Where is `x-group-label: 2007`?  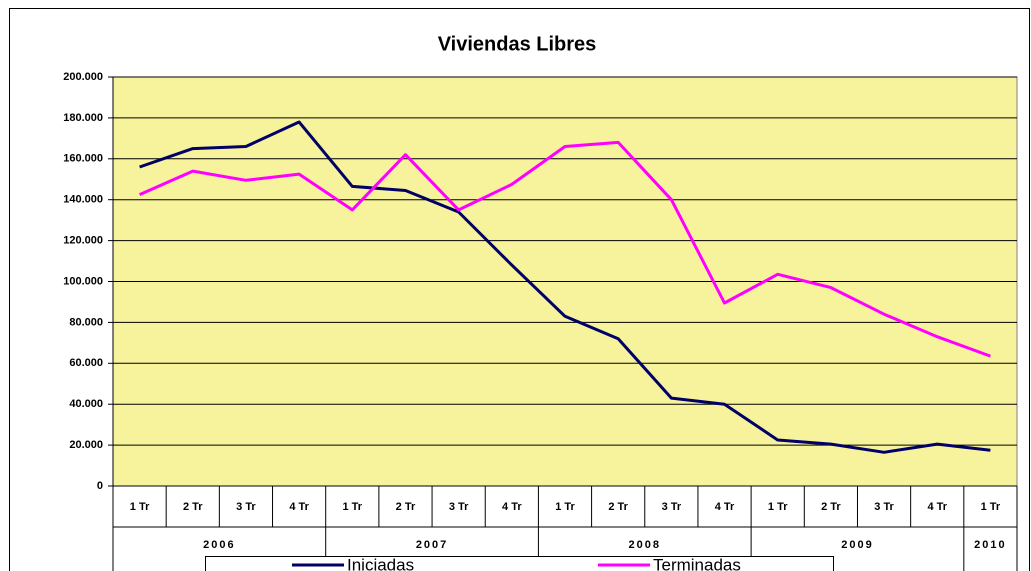
x-group-label: 2007 is located at coordinates (432, 545).